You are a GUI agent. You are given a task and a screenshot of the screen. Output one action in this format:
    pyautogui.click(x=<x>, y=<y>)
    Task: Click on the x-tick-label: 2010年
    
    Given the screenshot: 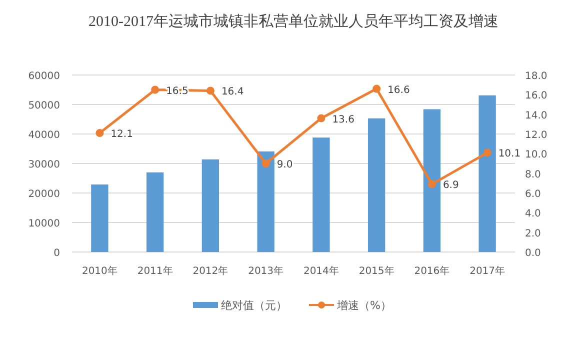 What is the action you would take?
    pyautogui.click(x=100, y=271)
    